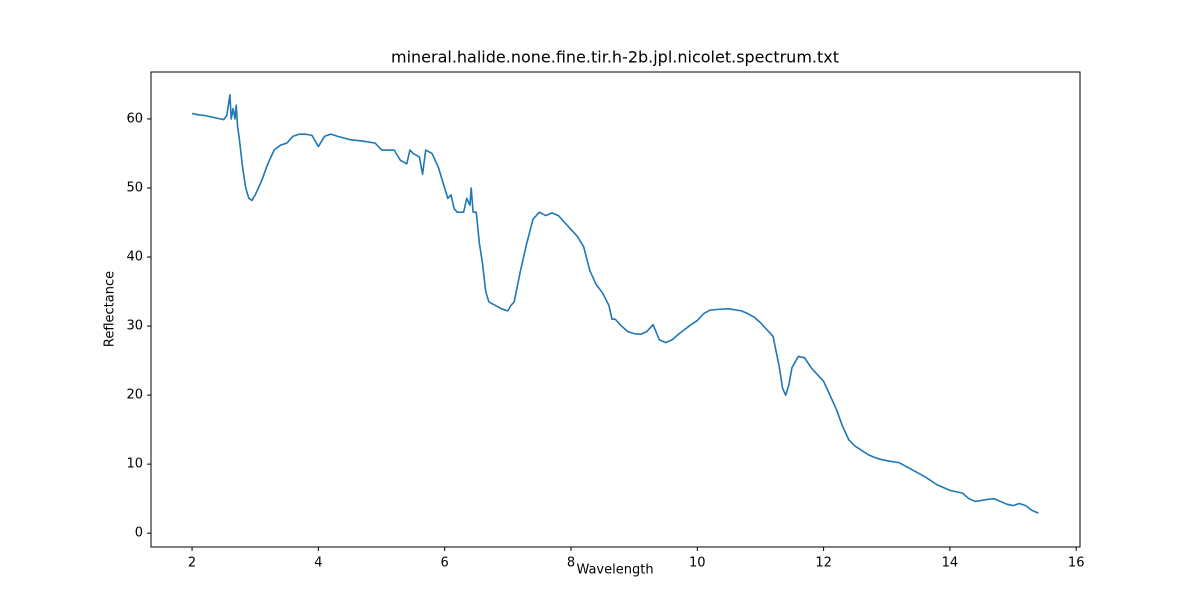  Describe the element at coordinates (445, 563) in the screenshot. I see `x-tick-label: 6` at that location.